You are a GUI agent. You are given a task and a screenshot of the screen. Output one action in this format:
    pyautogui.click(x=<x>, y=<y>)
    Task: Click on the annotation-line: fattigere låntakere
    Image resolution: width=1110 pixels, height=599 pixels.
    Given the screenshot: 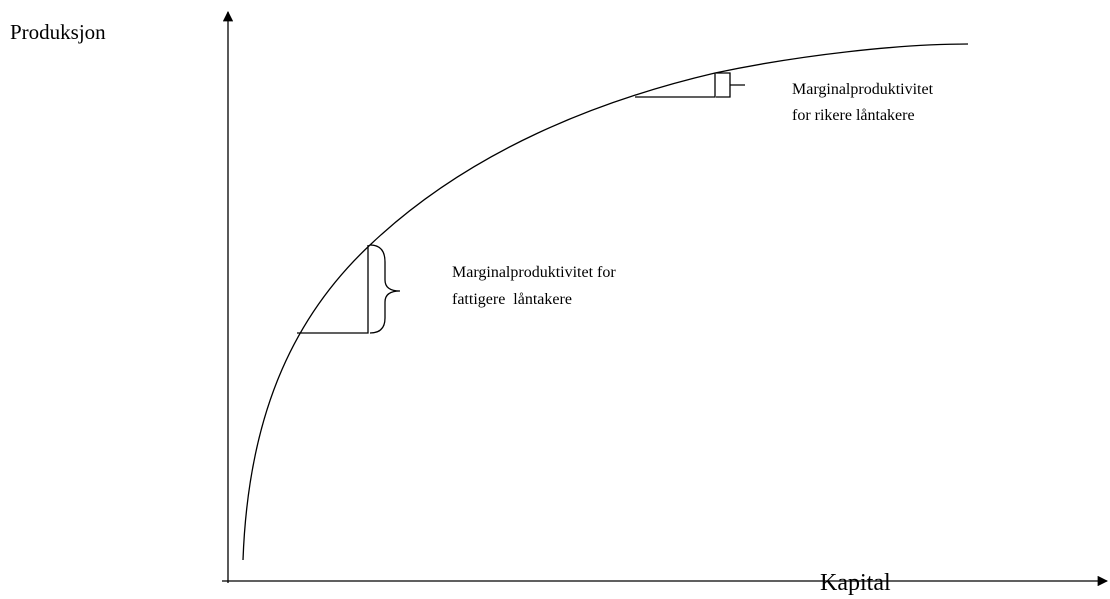 What is the action you would take?
    pyautogui.click(x=512, y=299)
    